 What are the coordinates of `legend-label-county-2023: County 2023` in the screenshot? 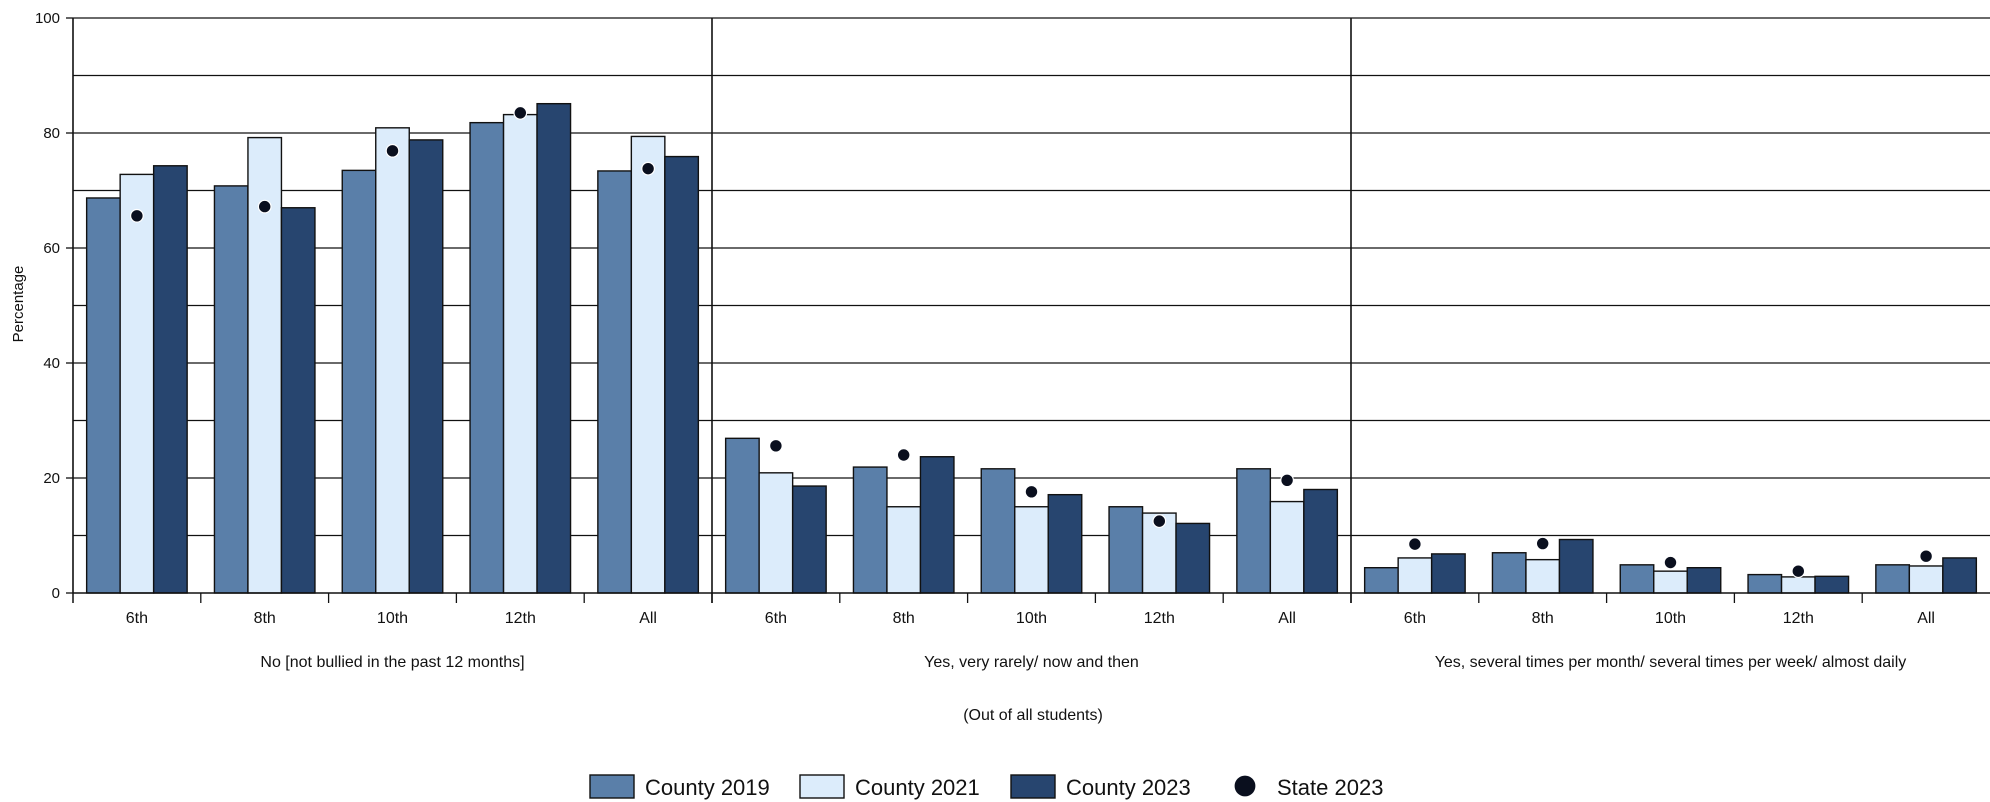 It's located at (1128, 787).